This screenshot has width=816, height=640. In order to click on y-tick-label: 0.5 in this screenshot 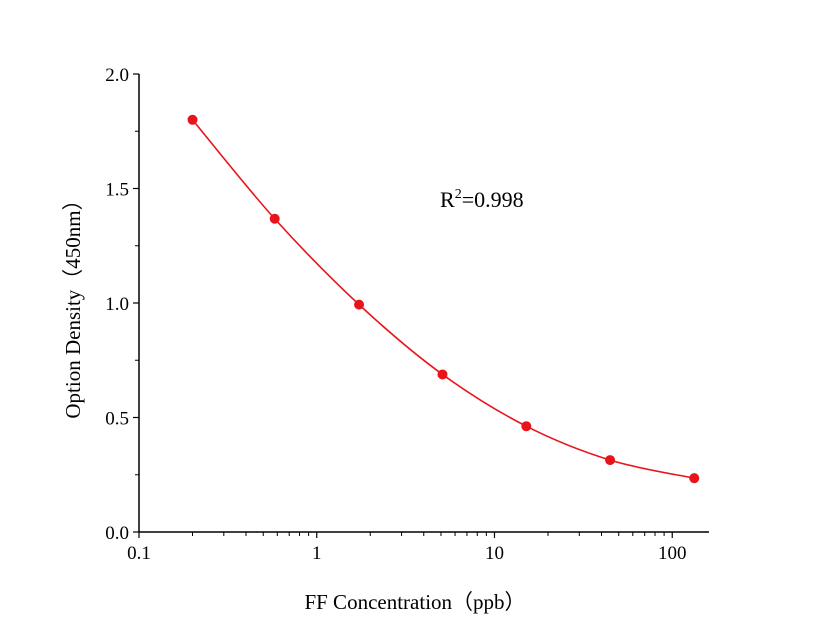, I will do `click(117, 419)`.